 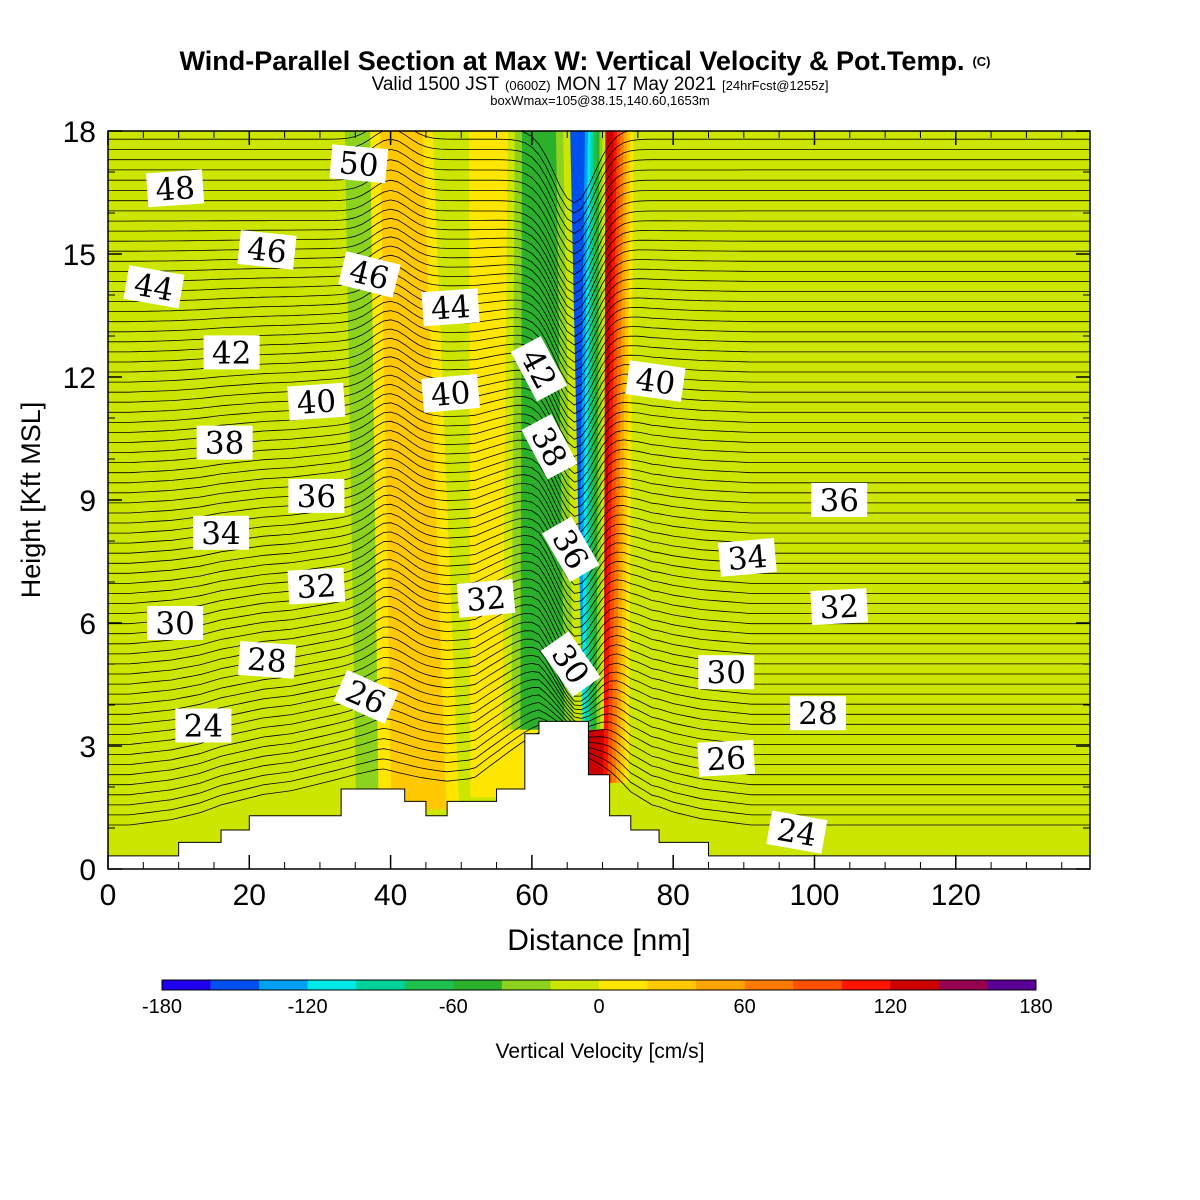 I want to click on subtitle-date: MON 17 May 2021, so click(x=636, y=84).